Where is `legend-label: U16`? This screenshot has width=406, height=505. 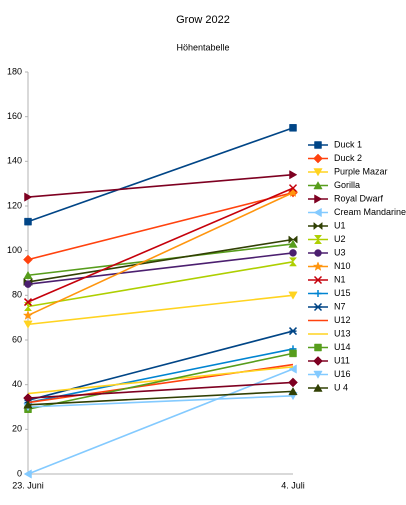 legend-label: U16 is located at coordinates (342, 374).